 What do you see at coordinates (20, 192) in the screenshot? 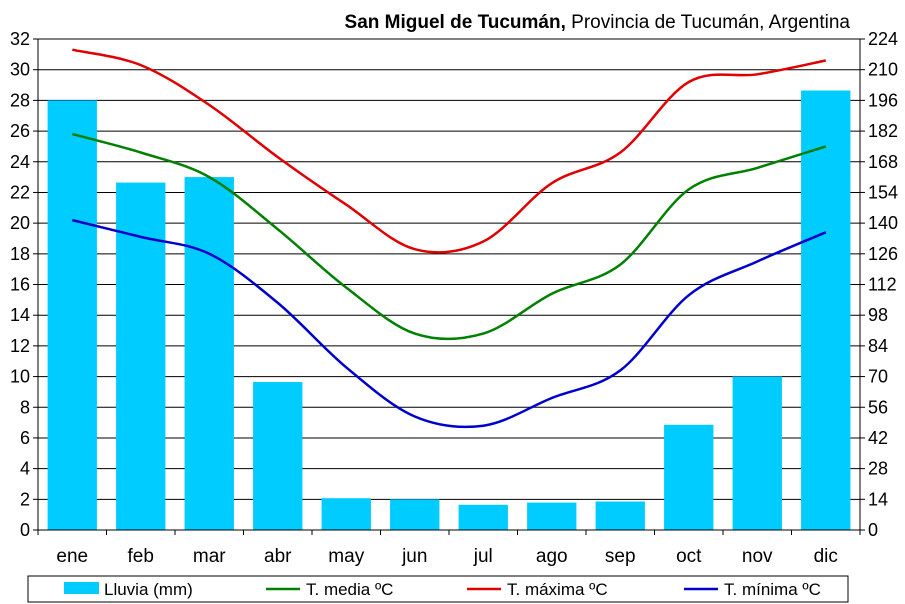
I see `left-tick-label: 22` at bounding box center [20, 192].